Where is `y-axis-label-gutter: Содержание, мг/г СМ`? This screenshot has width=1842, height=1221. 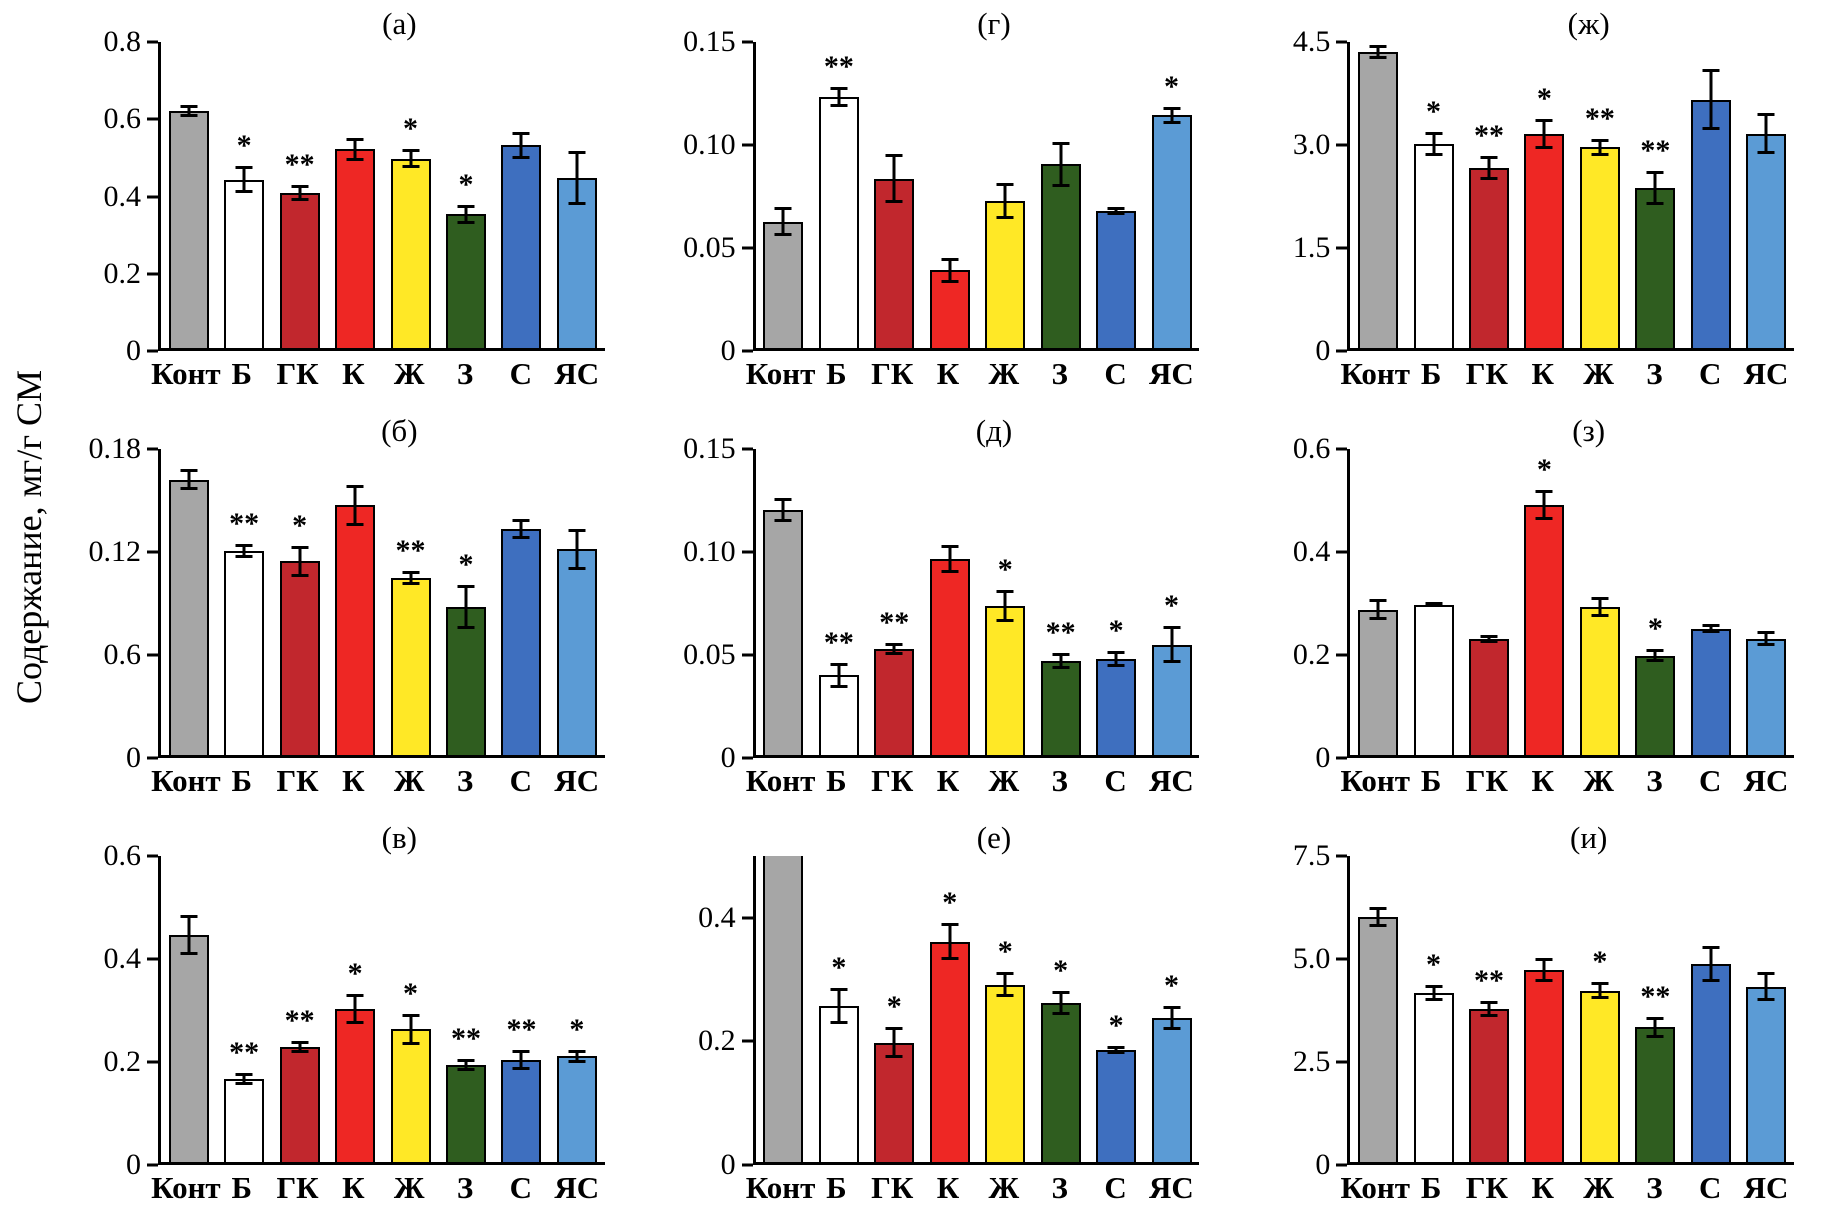 y-axis-label-gutter: Содержание, мг/г СМ is located at coordinates (29, 610).